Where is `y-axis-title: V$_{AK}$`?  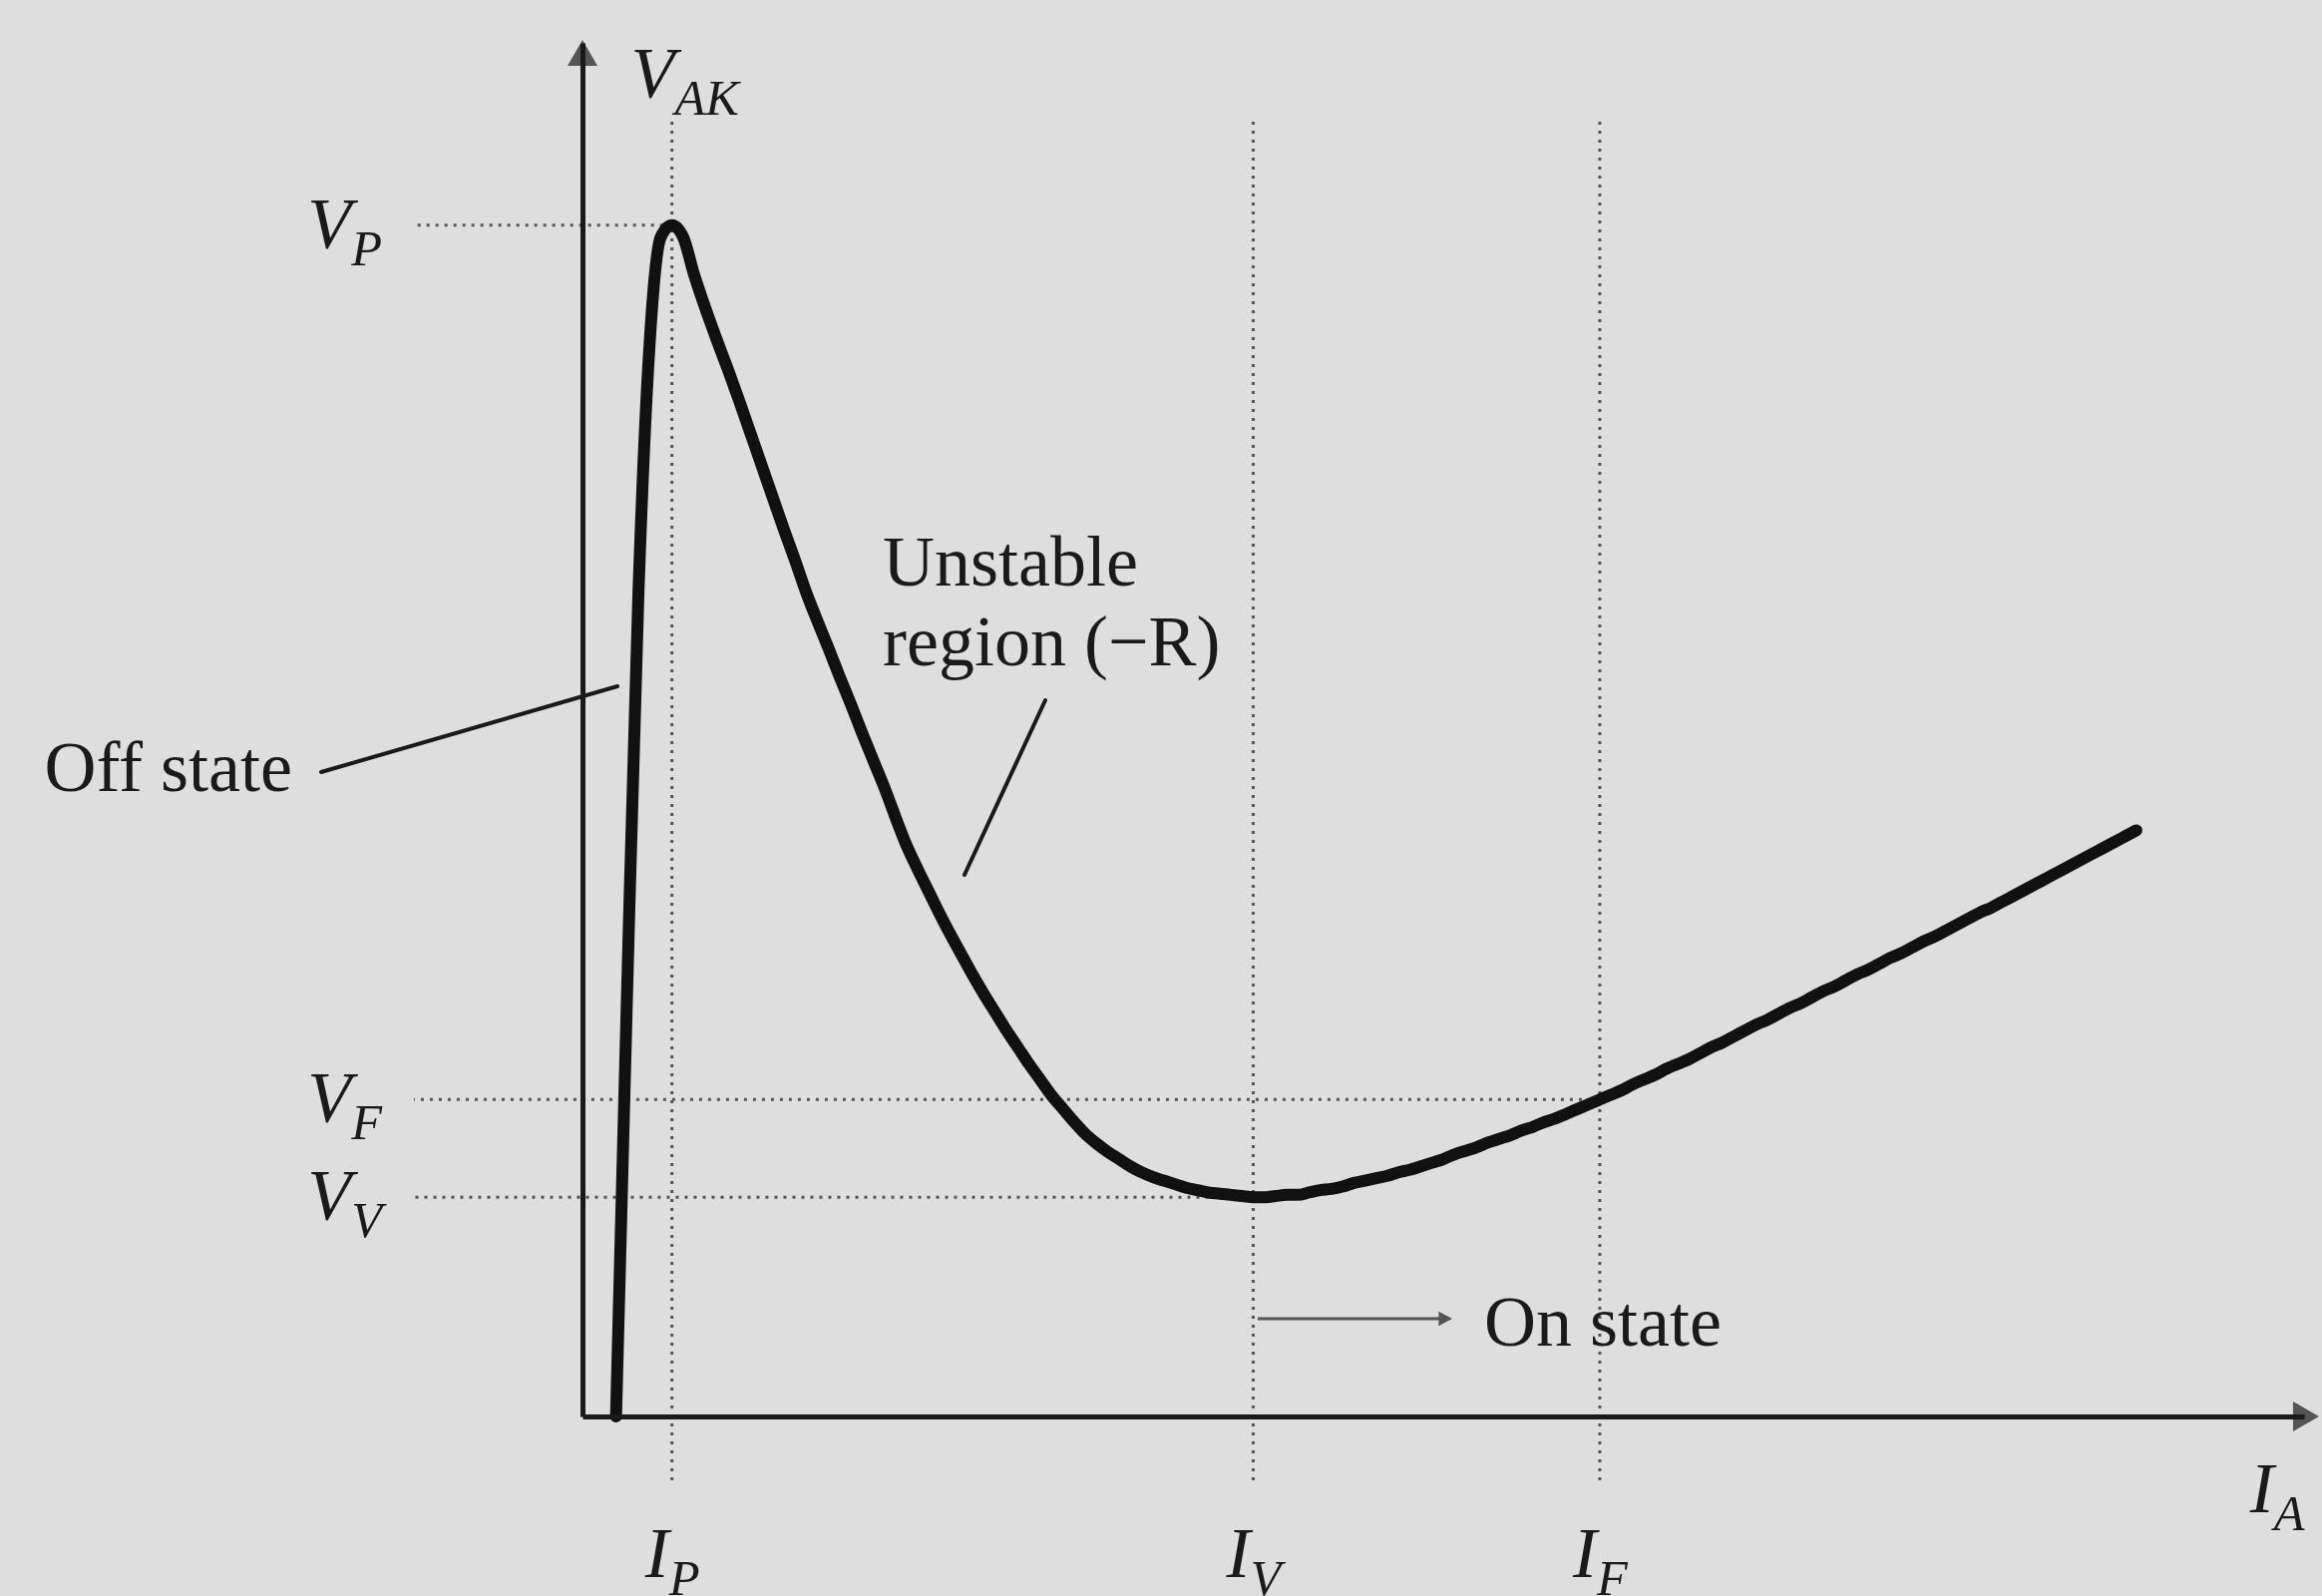
y-axis-title: V$_{AK}$ is located at coordinates (686, 79).